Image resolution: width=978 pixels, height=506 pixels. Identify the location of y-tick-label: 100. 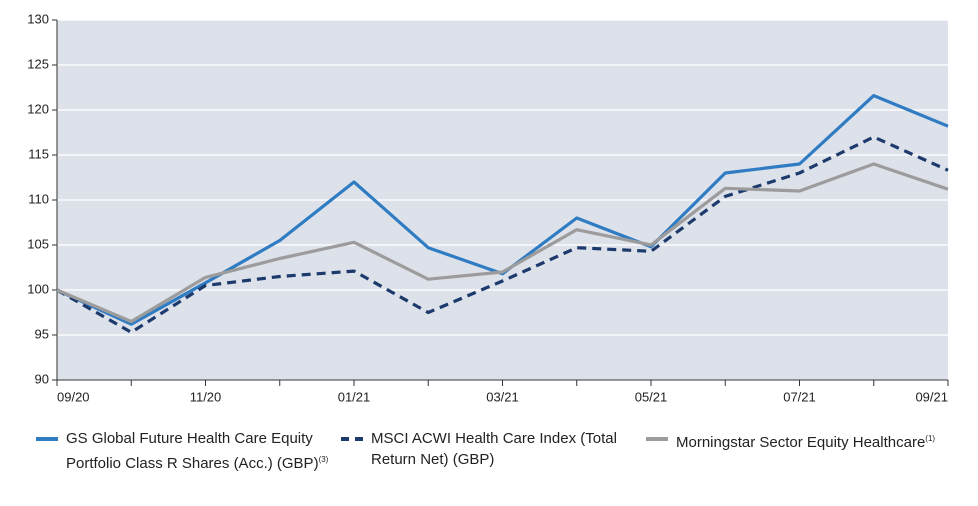
(38, 288).